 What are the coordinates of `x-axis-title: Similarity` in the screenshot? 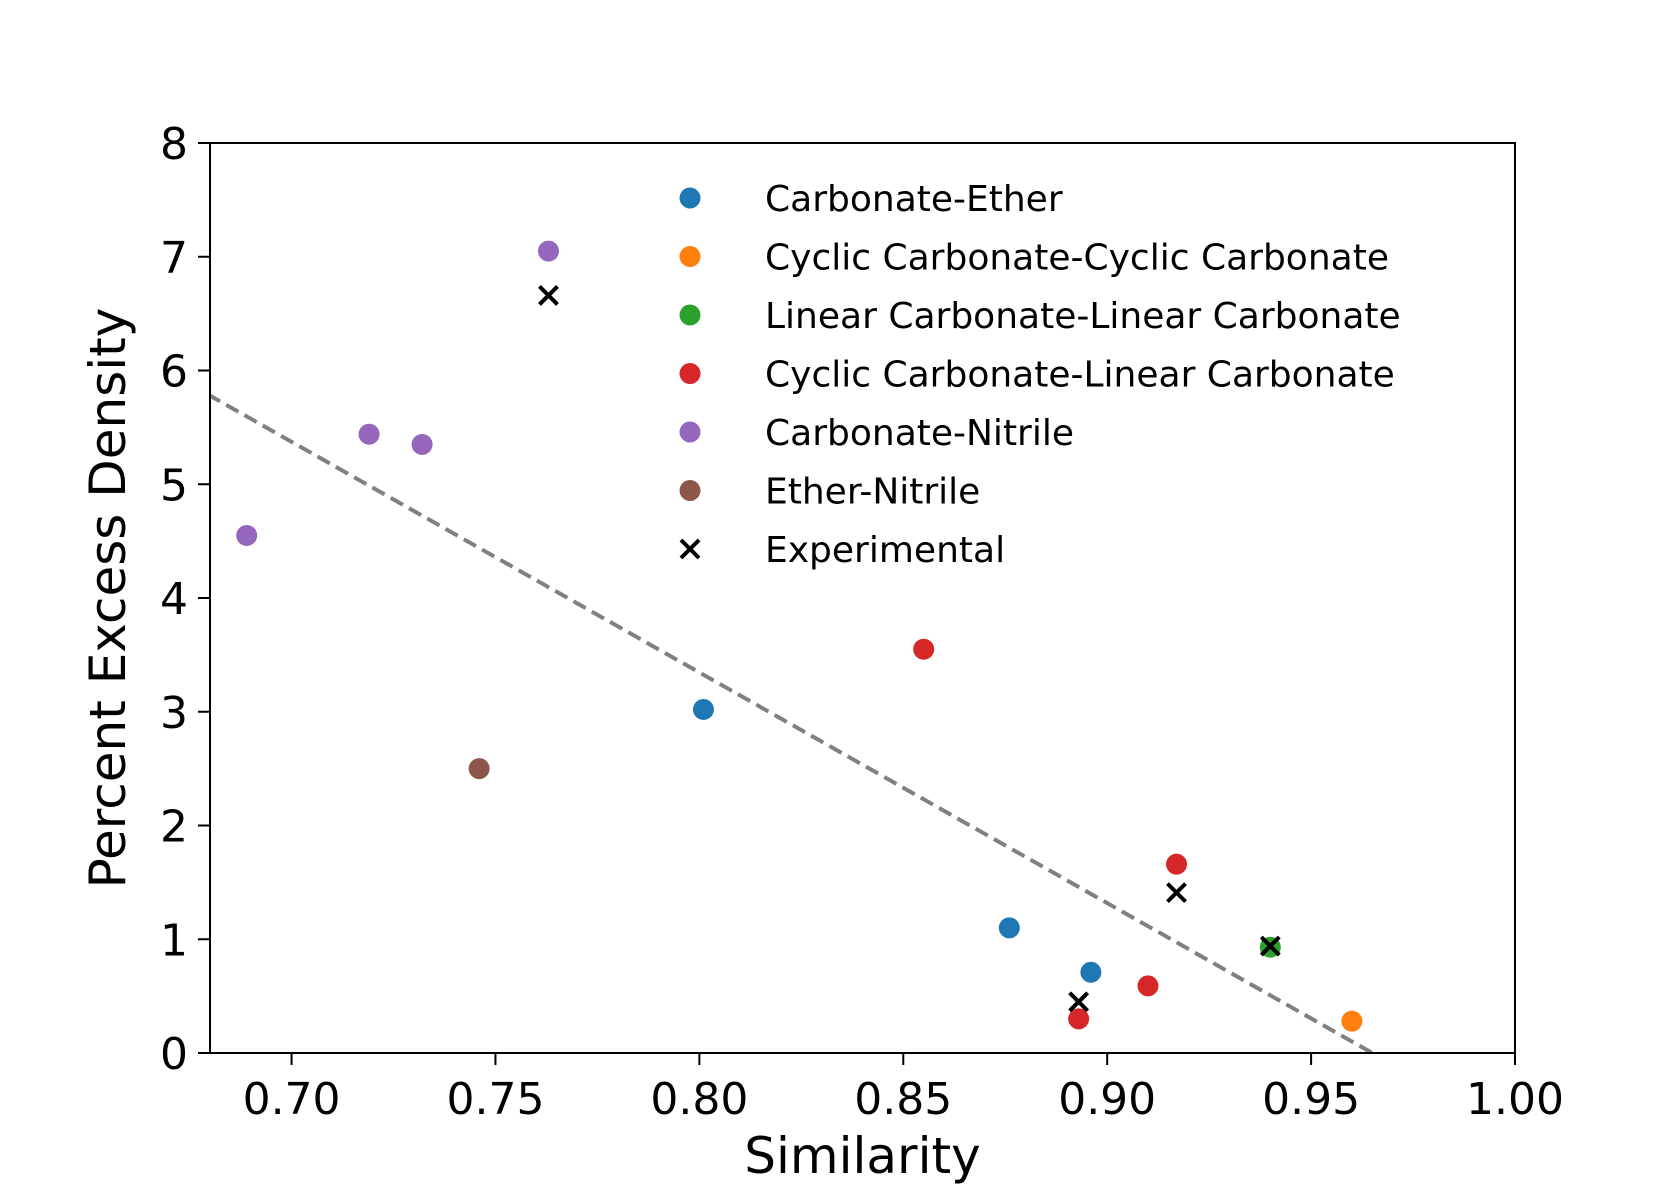 It's located at (862, 1156).